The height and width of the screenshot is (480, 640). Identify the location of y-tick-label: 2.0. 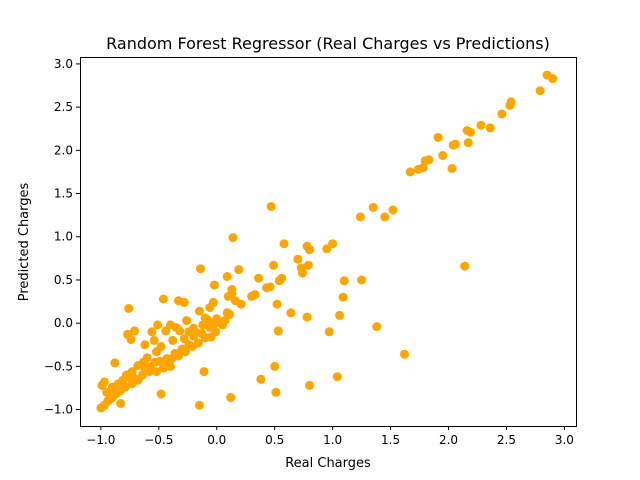
(63, 150).